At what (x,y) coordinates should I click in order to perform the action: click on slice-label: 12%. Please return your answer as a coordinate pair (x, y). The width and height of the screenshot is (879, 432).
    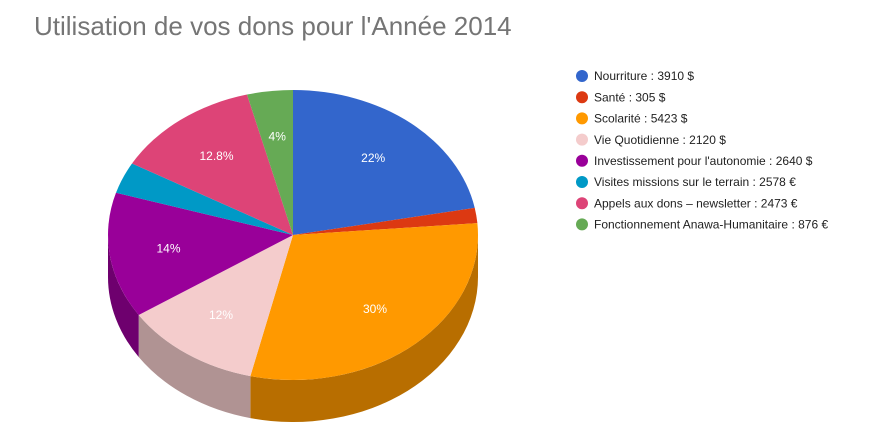
    Looking at the image, I should click on (221, 315).